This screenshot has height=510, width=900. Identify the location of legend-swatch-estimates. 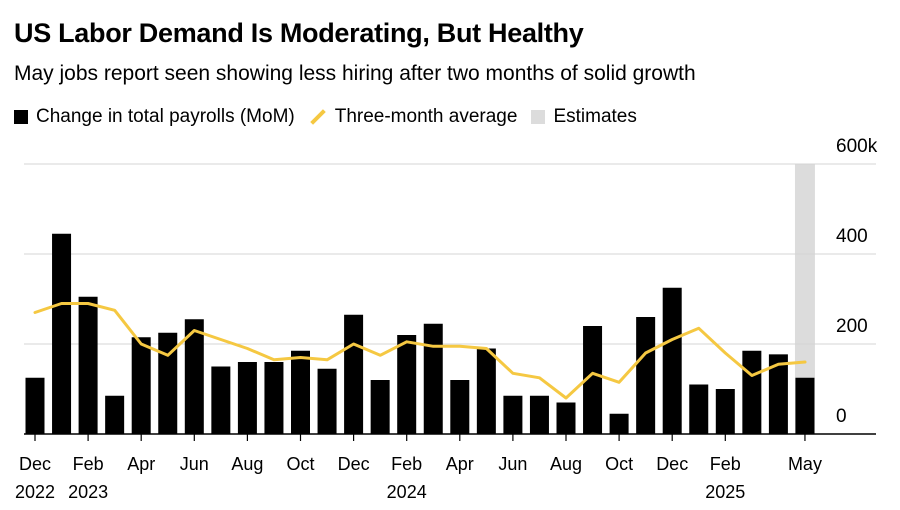
(538, 117).